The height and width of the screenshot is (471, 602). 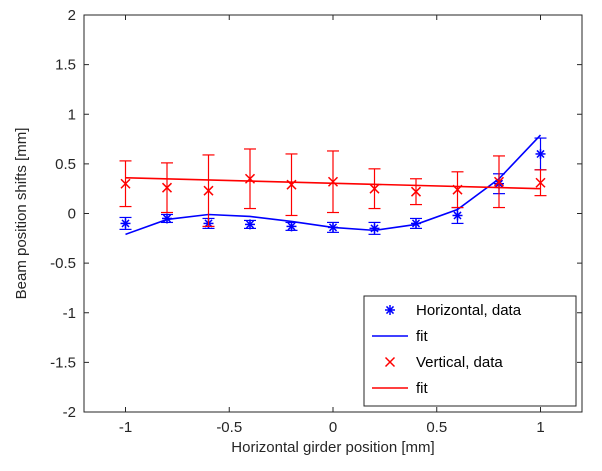 What do you see at coordinates (469, 310) in the screenshot?
I see `legend-label: Horizontal, data` at bounding box center [469, 310].